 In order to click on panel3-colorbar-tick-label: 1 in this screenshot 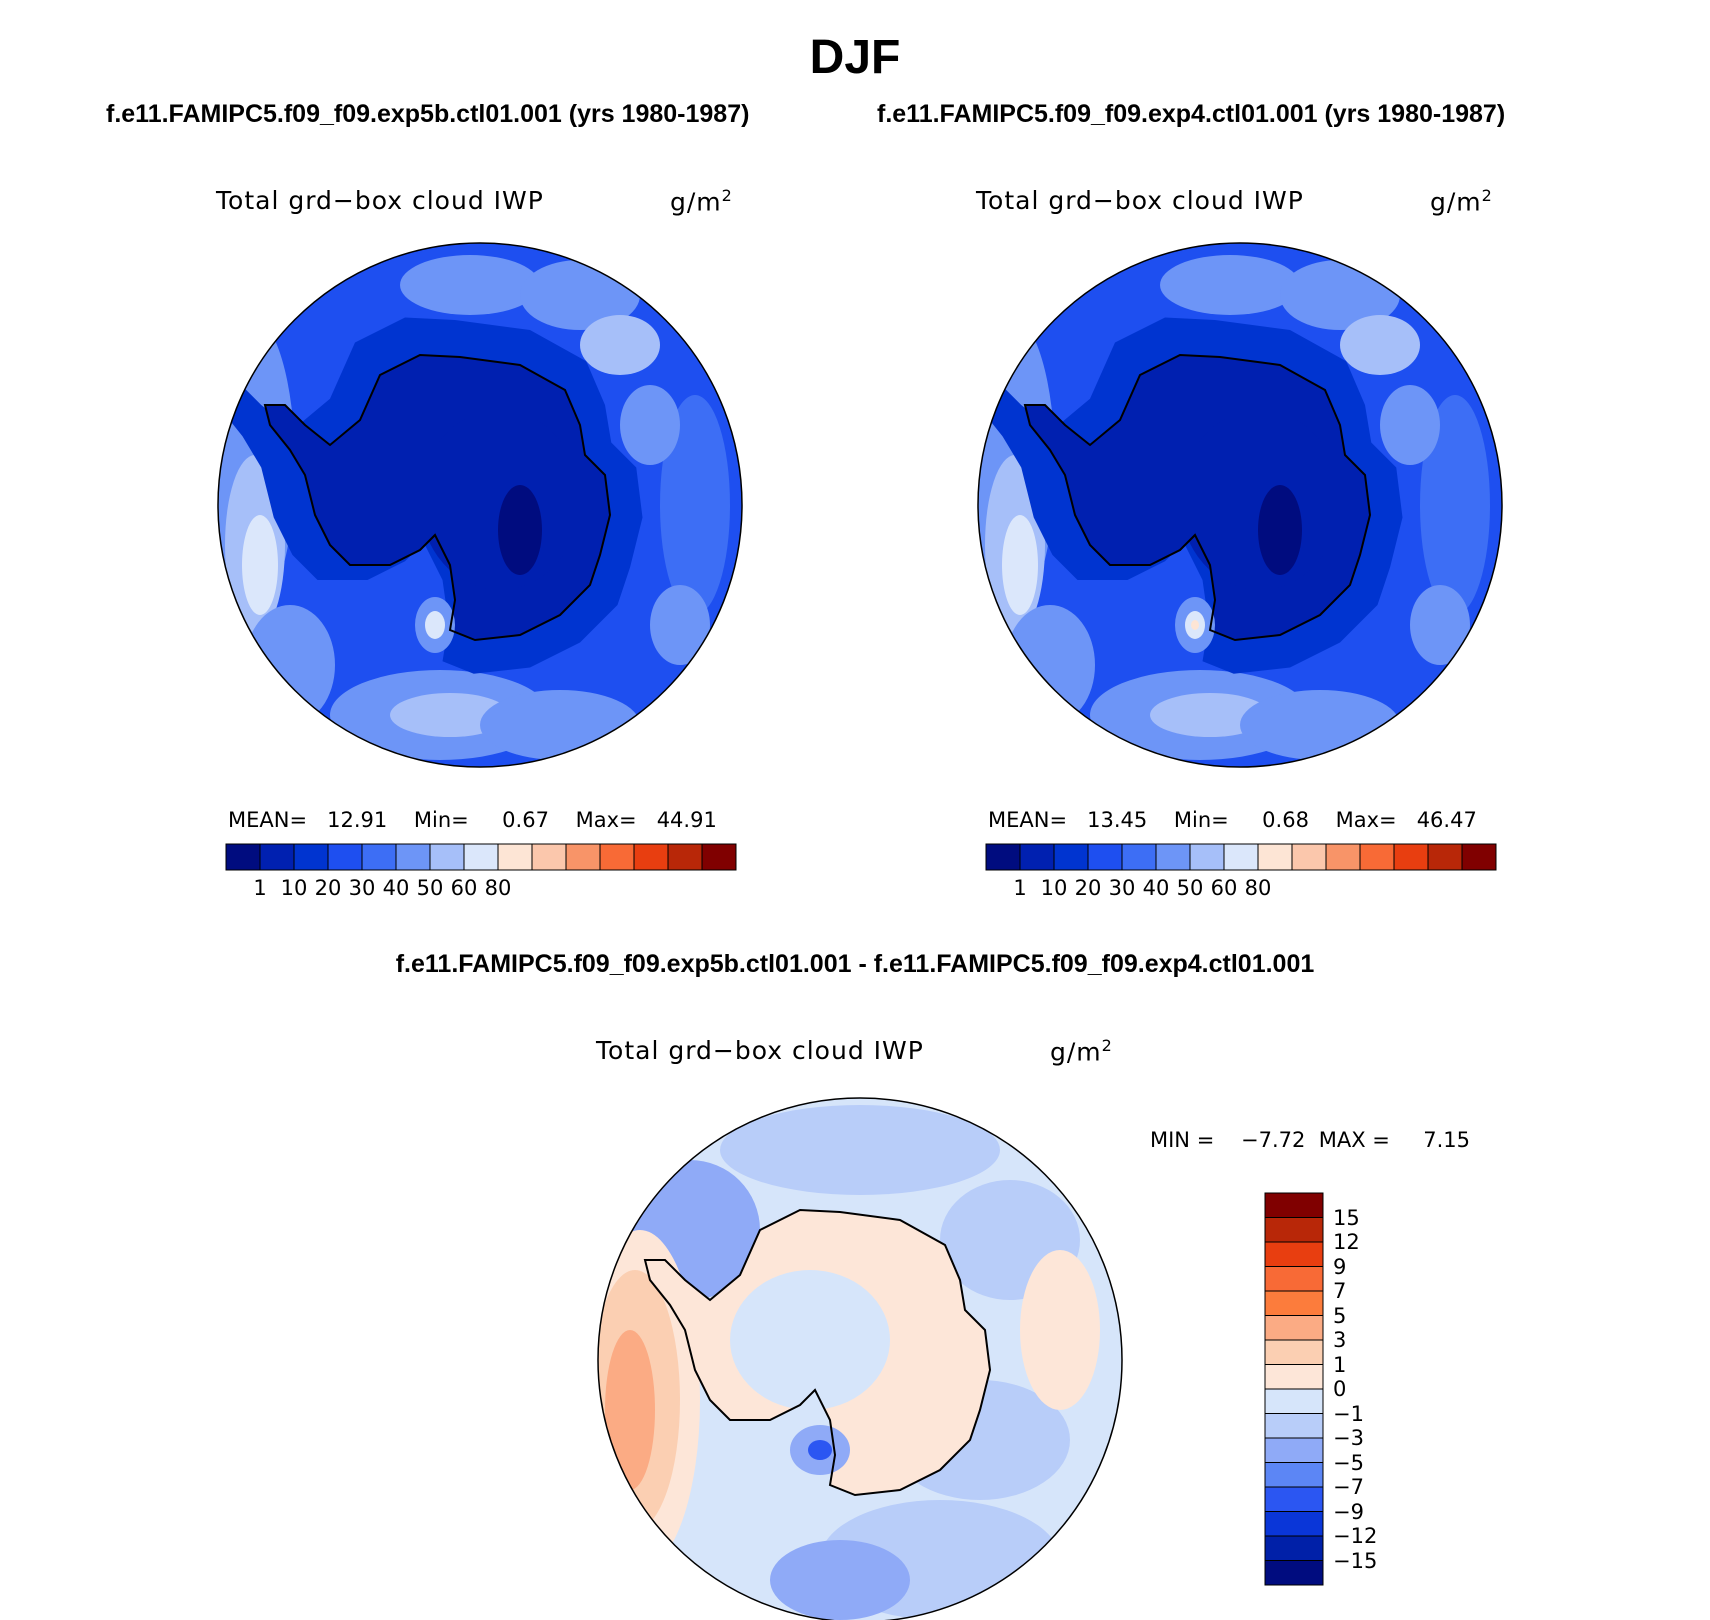, I will do `click(1340, 1364)`.